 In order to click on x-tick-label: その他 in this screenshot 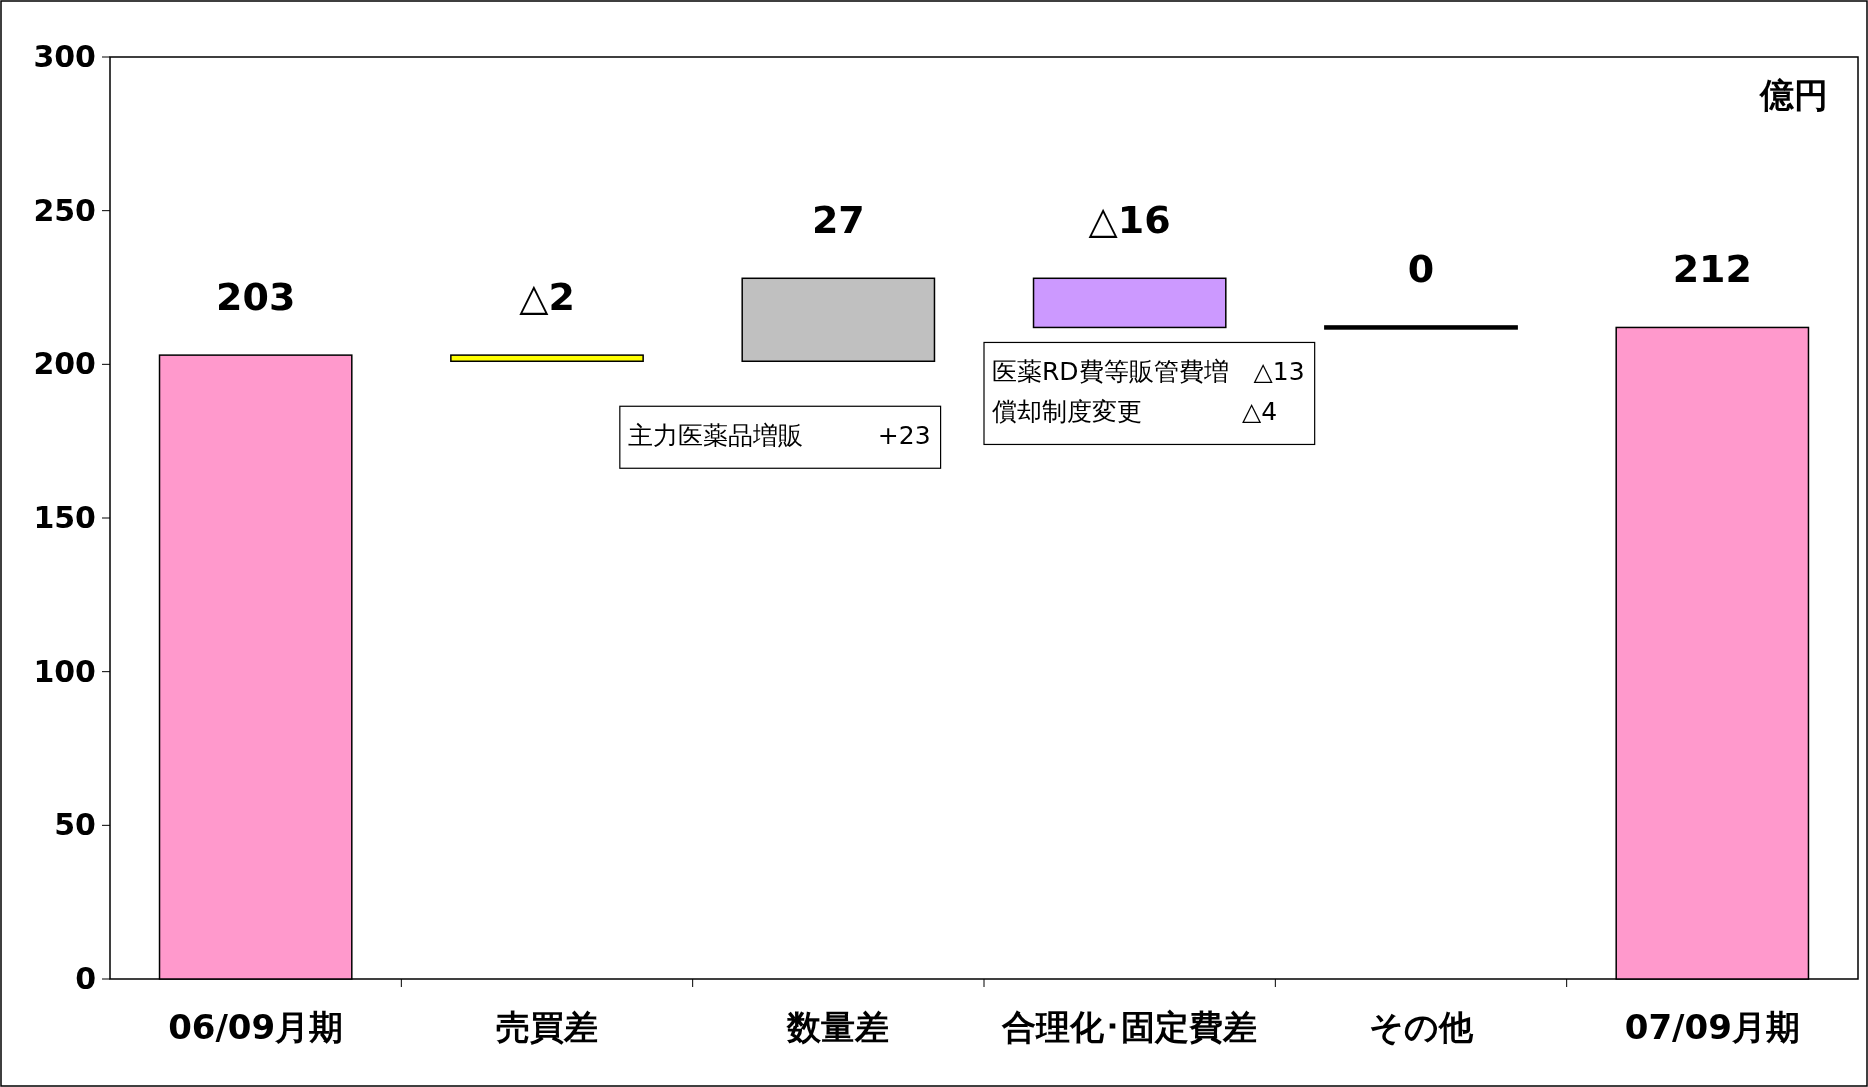, I will do `click(1421, 1027)`.